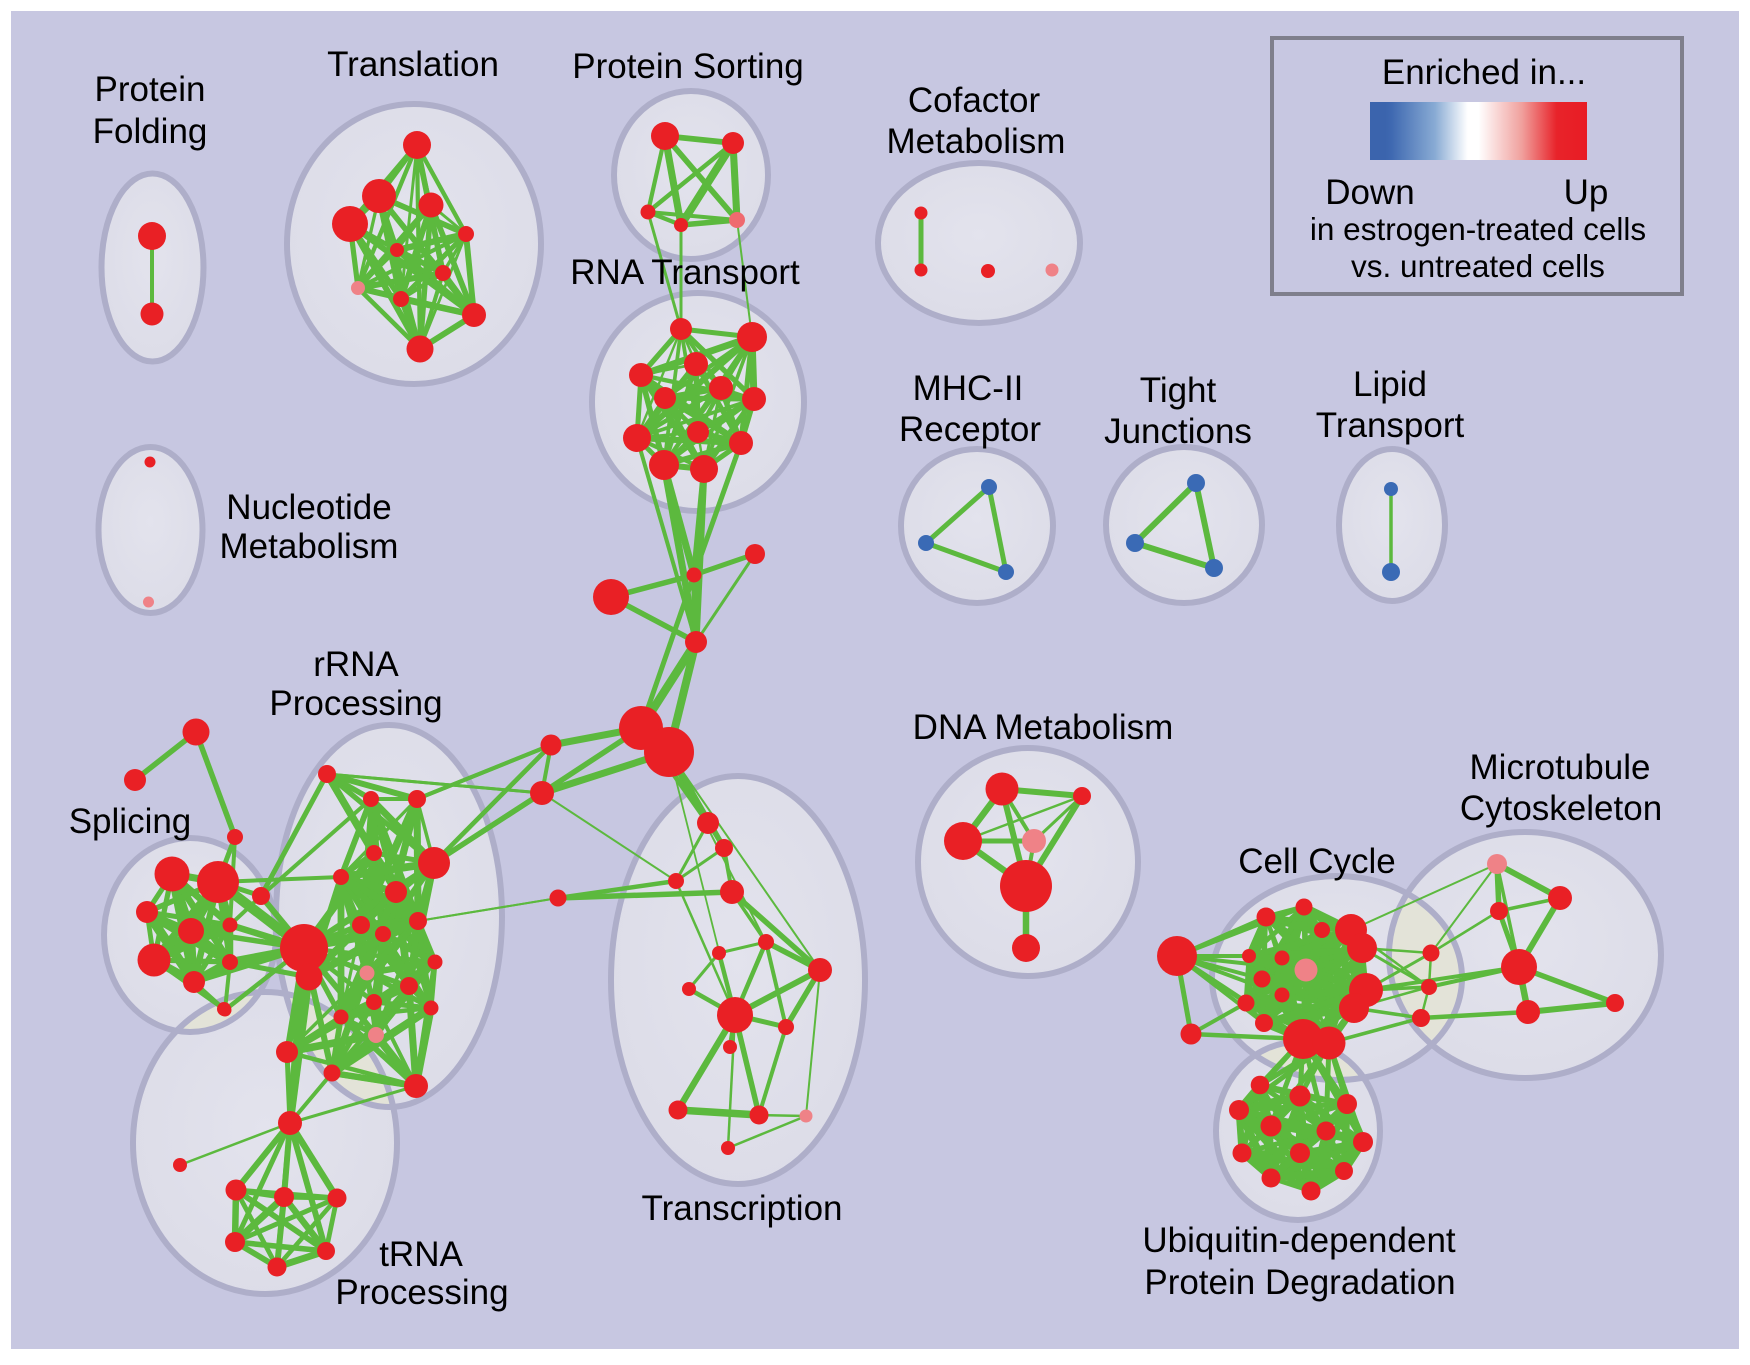 The width and height of the screenshot is (1750, 1365). What do you see at coordinates (1586, 192) in the screenshot?
I see `svg-text: Up` at bounding box center [1586, 192].